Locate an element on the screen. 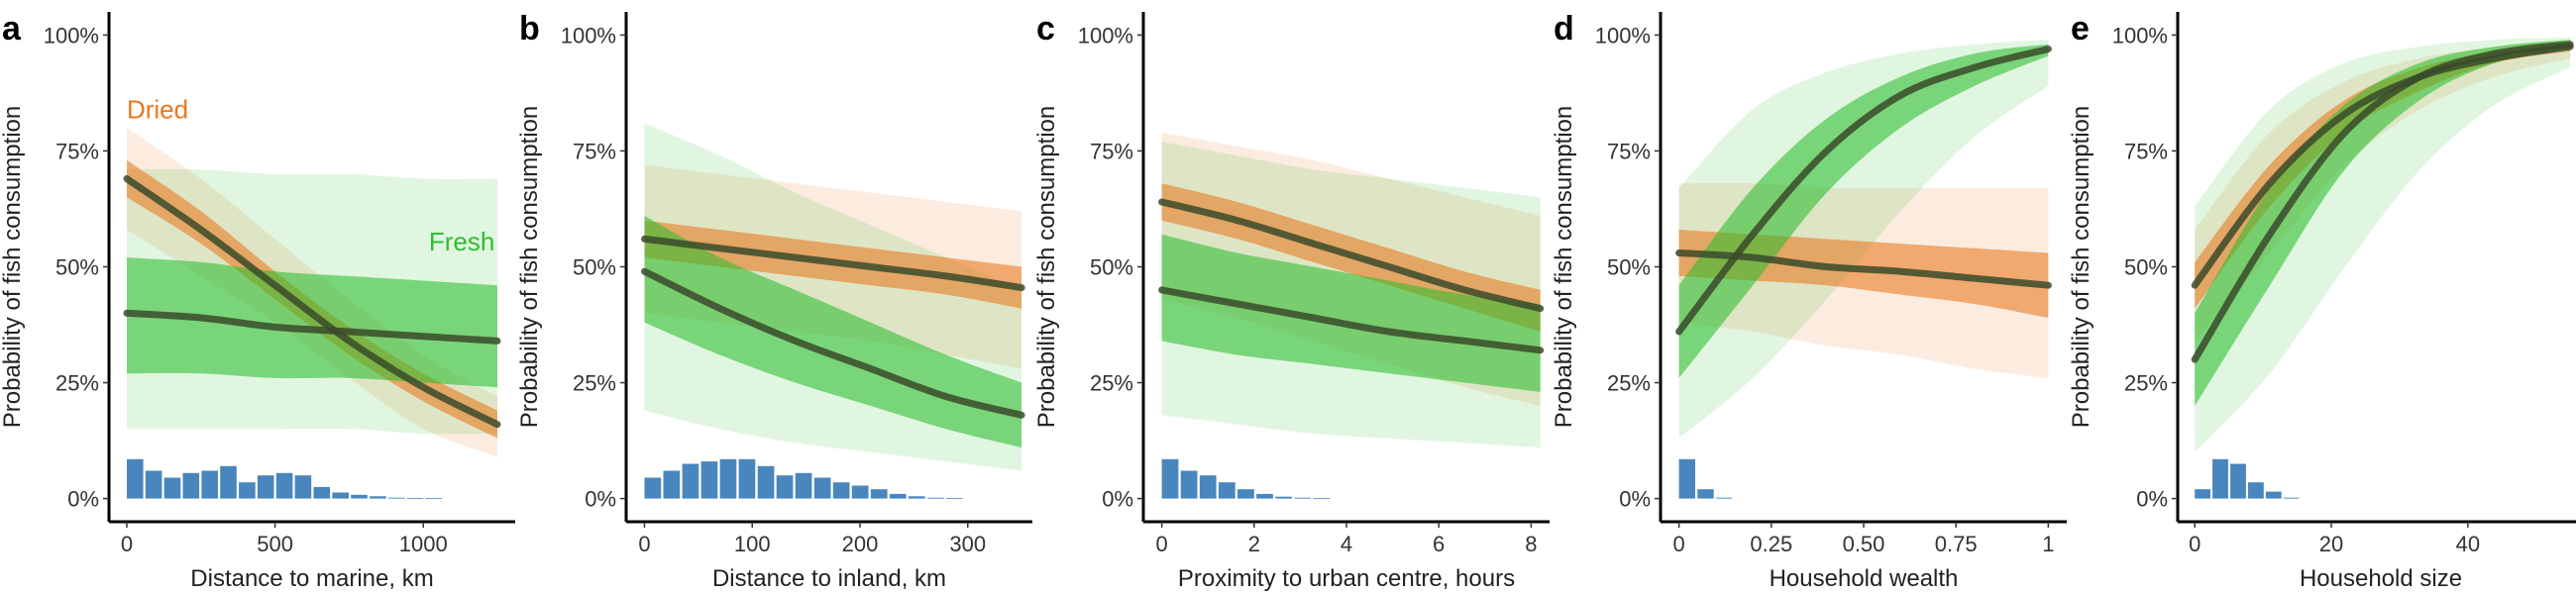 This screenshot has width=2576, height=594. x-tick-label: 8 is located at coordinates (1531, 544).